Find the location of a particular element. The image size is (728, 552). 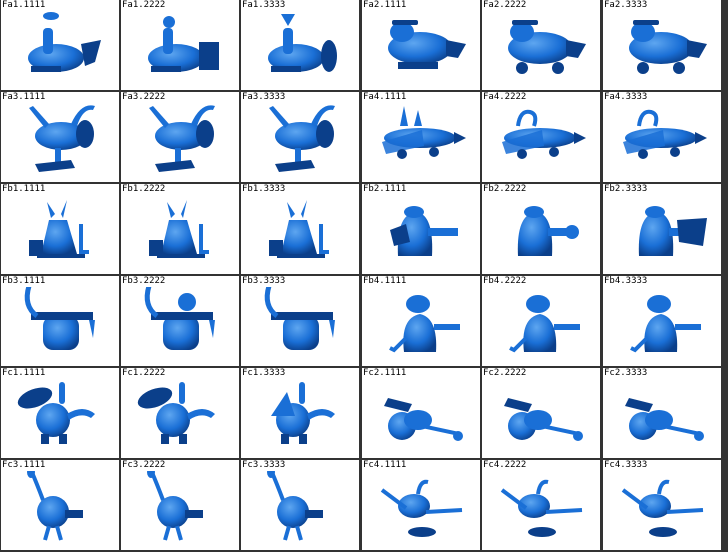

grid-cell: Fa1.3333 is located at coordinates (300, 45).